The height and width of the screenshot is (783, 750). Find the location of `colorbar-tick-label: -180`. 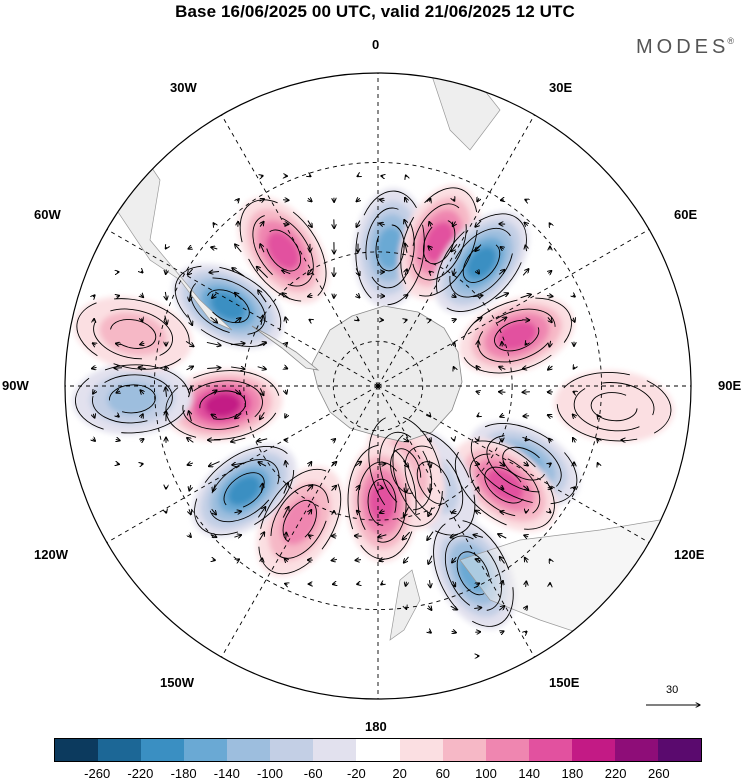

colorbar-tick-label: -180 is located at coordinates (183, 773).